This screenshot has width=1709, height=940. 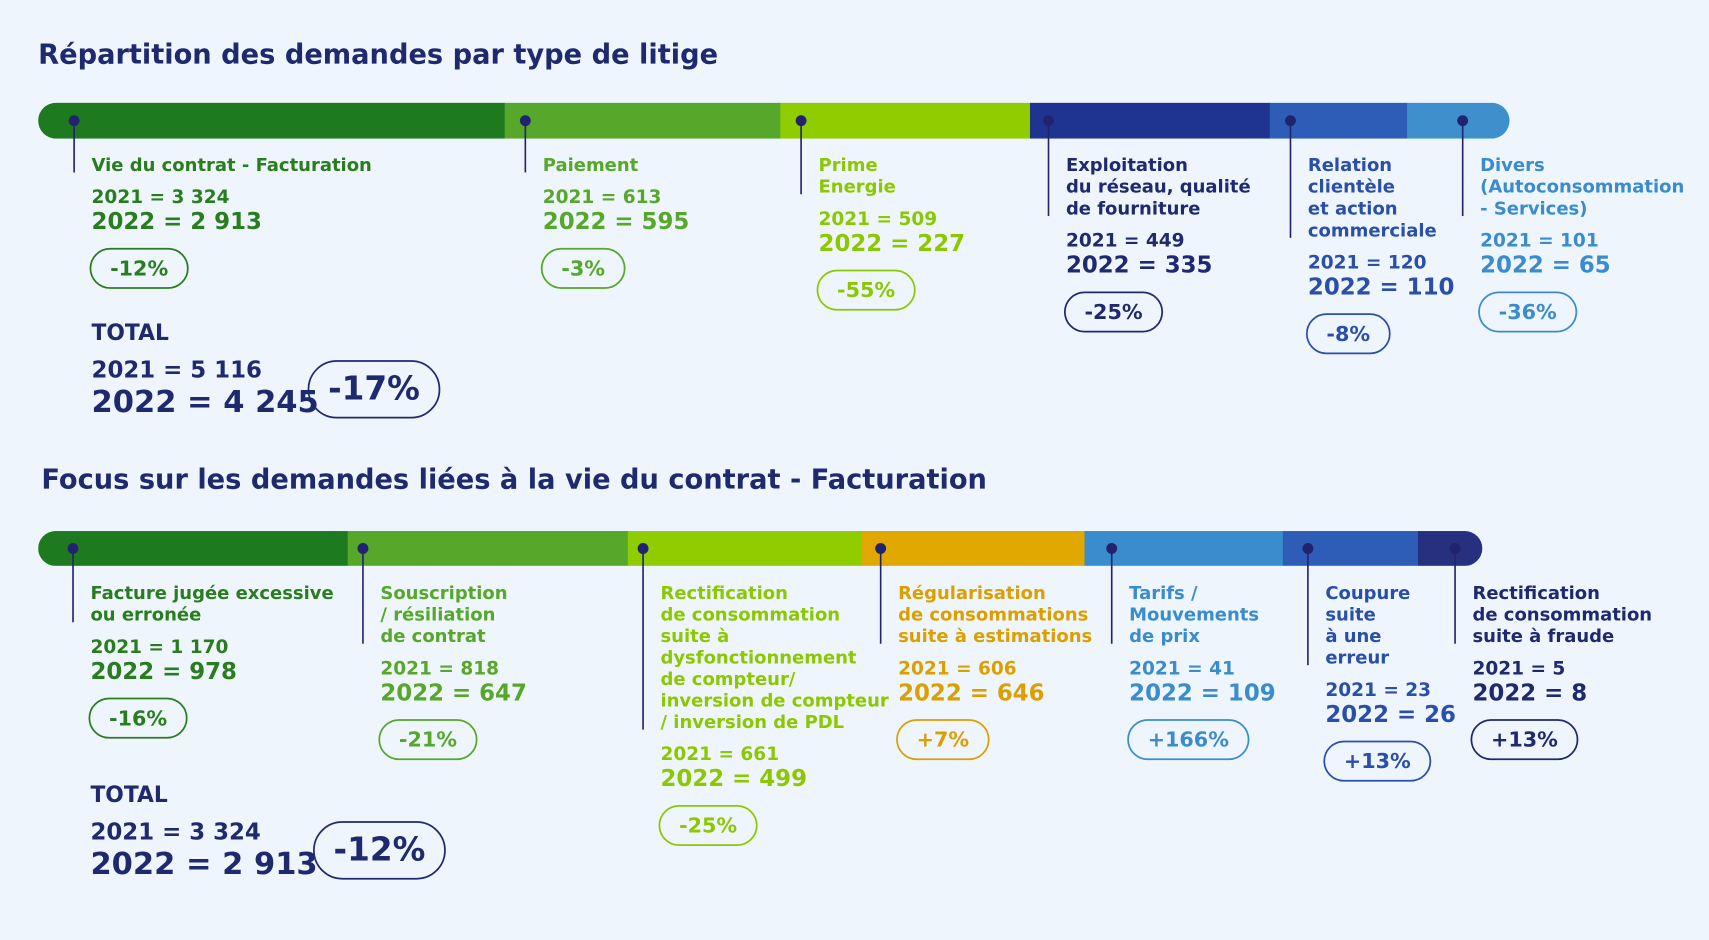 I want to click on item-label: Coupure, so click(x=1367, y=593).